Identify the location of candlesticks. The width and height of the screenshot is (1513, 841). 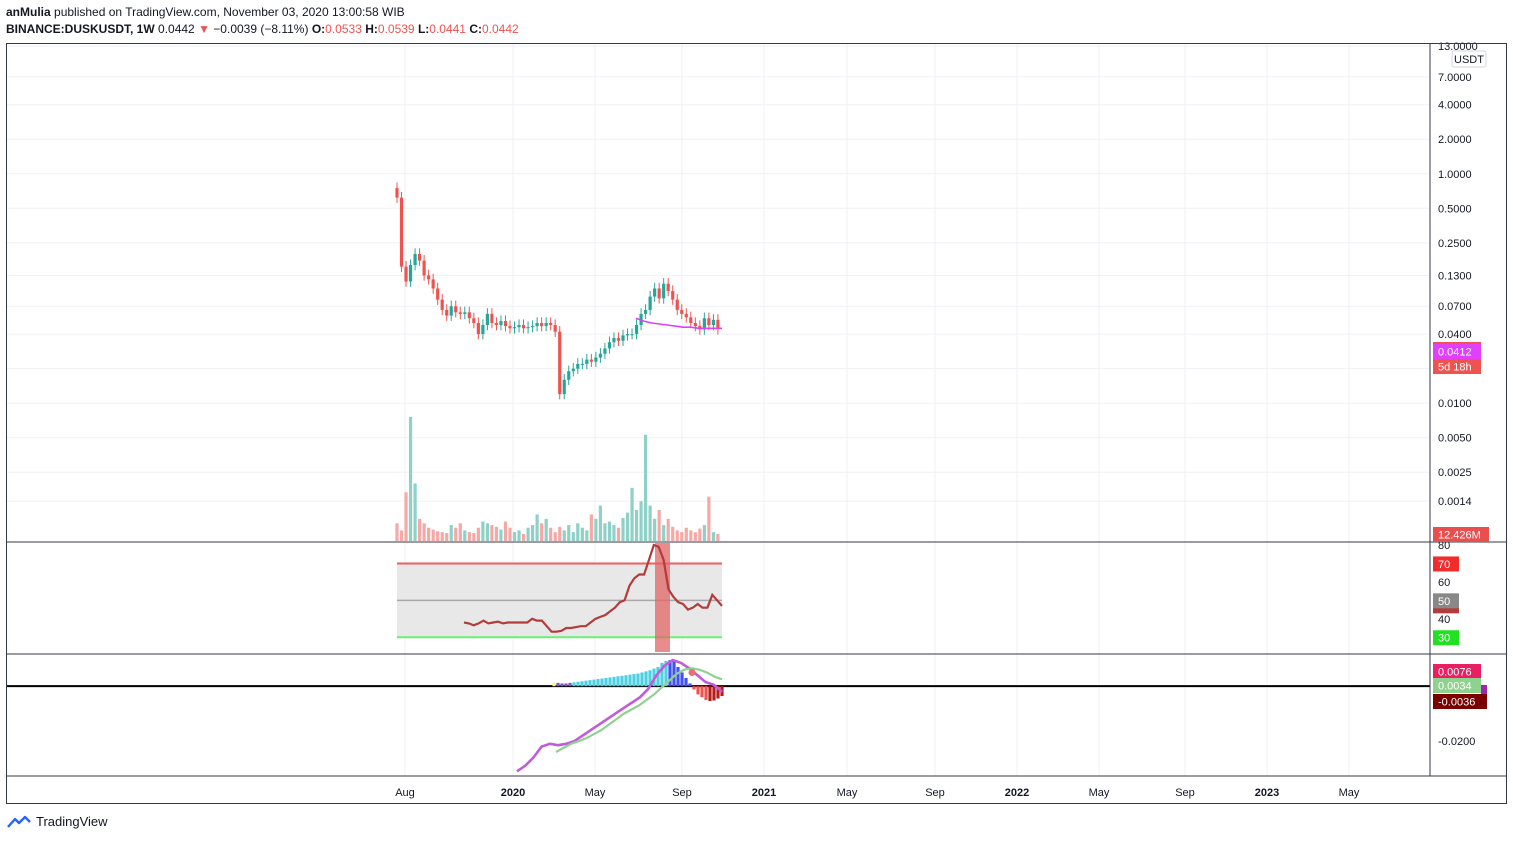
(557, 291).